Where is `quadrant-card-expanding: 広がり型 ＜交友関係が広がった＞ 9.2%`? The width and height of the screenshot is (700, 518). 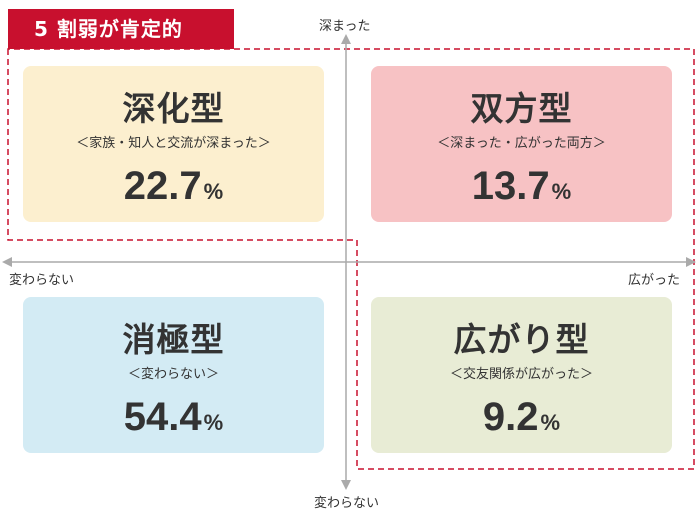
quadrant-card-expanding: 広がり型 ＜交友関係が広がった＞ 9.2% is located at coordinates (521, 375).